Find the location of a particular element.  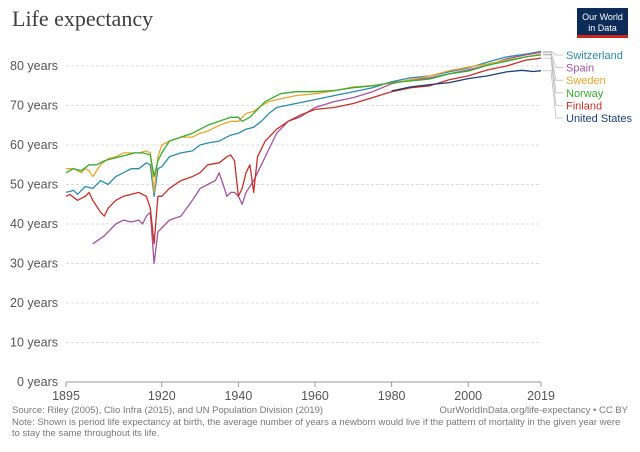

legend-label-norway: Norway is located at coordinates (585, 94).